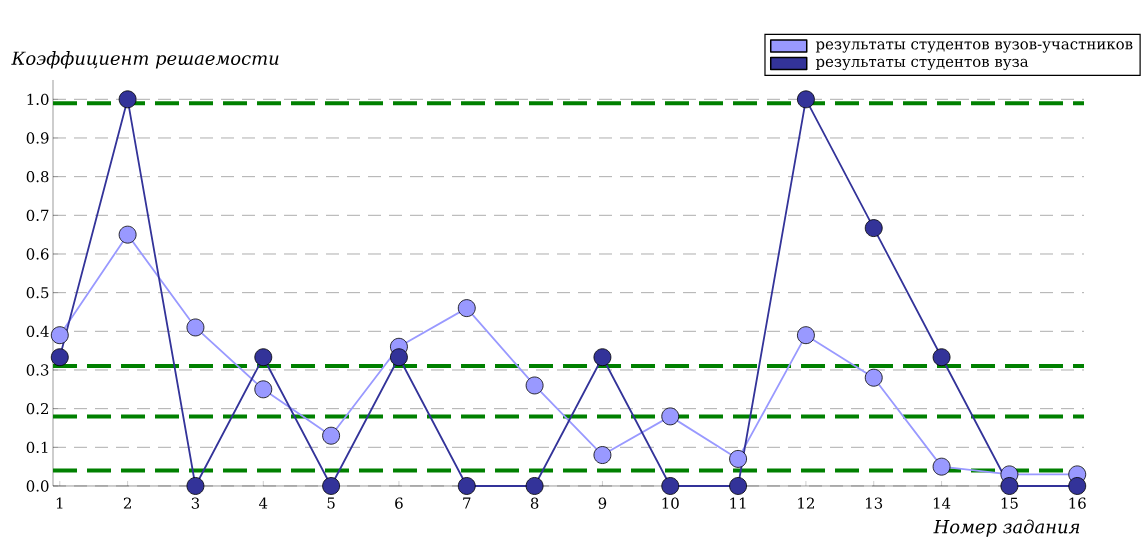 This screenshot has width=1144, height=547. What do you see at coordinates (263, 503) in the screenshot?
I see `x-tick-label: 4` at bounding box center [263, 503].